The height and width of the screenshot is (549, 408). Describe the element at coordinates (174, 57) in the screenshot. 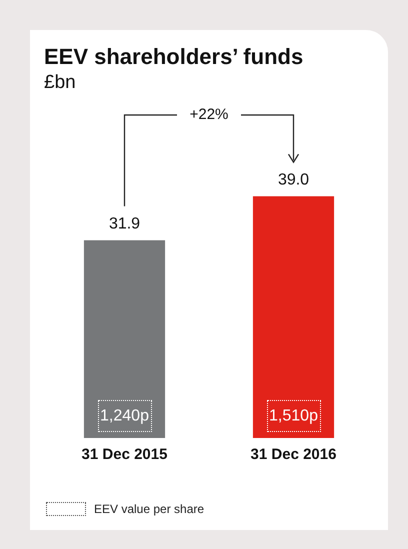

I see `chart-title: EEV shareholders’ funds` at that location.